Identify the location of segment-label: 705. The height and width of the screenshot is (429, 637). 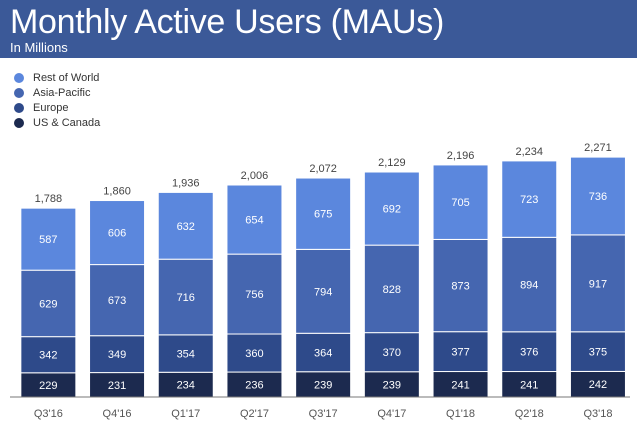
(460, 203).